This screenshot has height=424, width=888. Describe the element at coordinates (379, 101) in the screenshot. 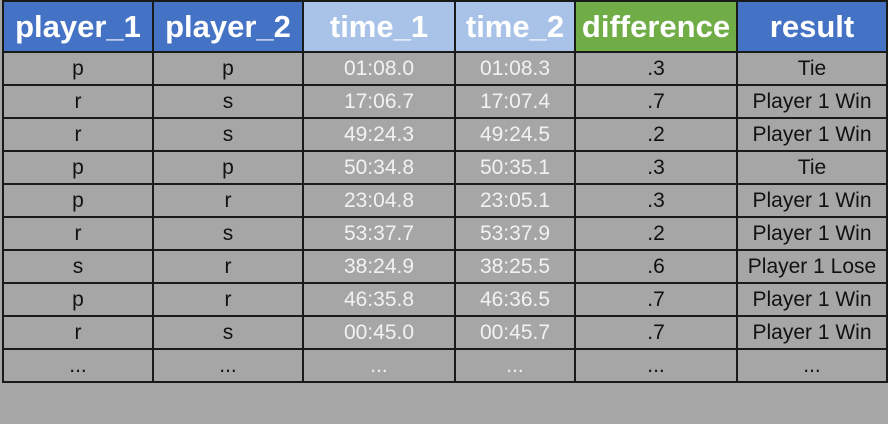

I see `cell-time-1: 17:06.7` at that location.